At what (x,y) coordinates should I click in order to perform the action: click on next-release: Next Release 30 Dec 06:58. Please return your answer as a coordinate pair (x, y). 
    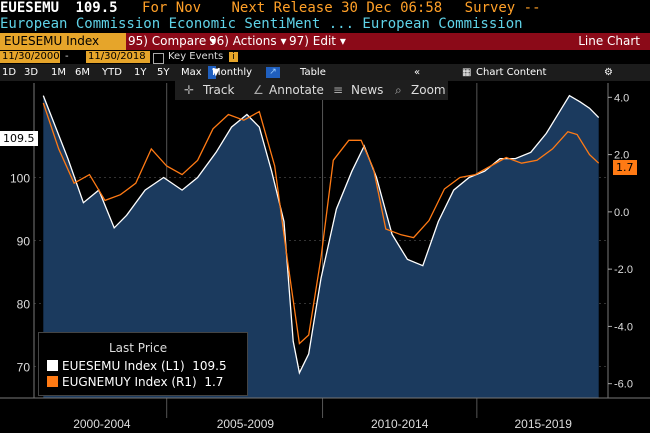
    Looking at the image, I should click on (337, 8).